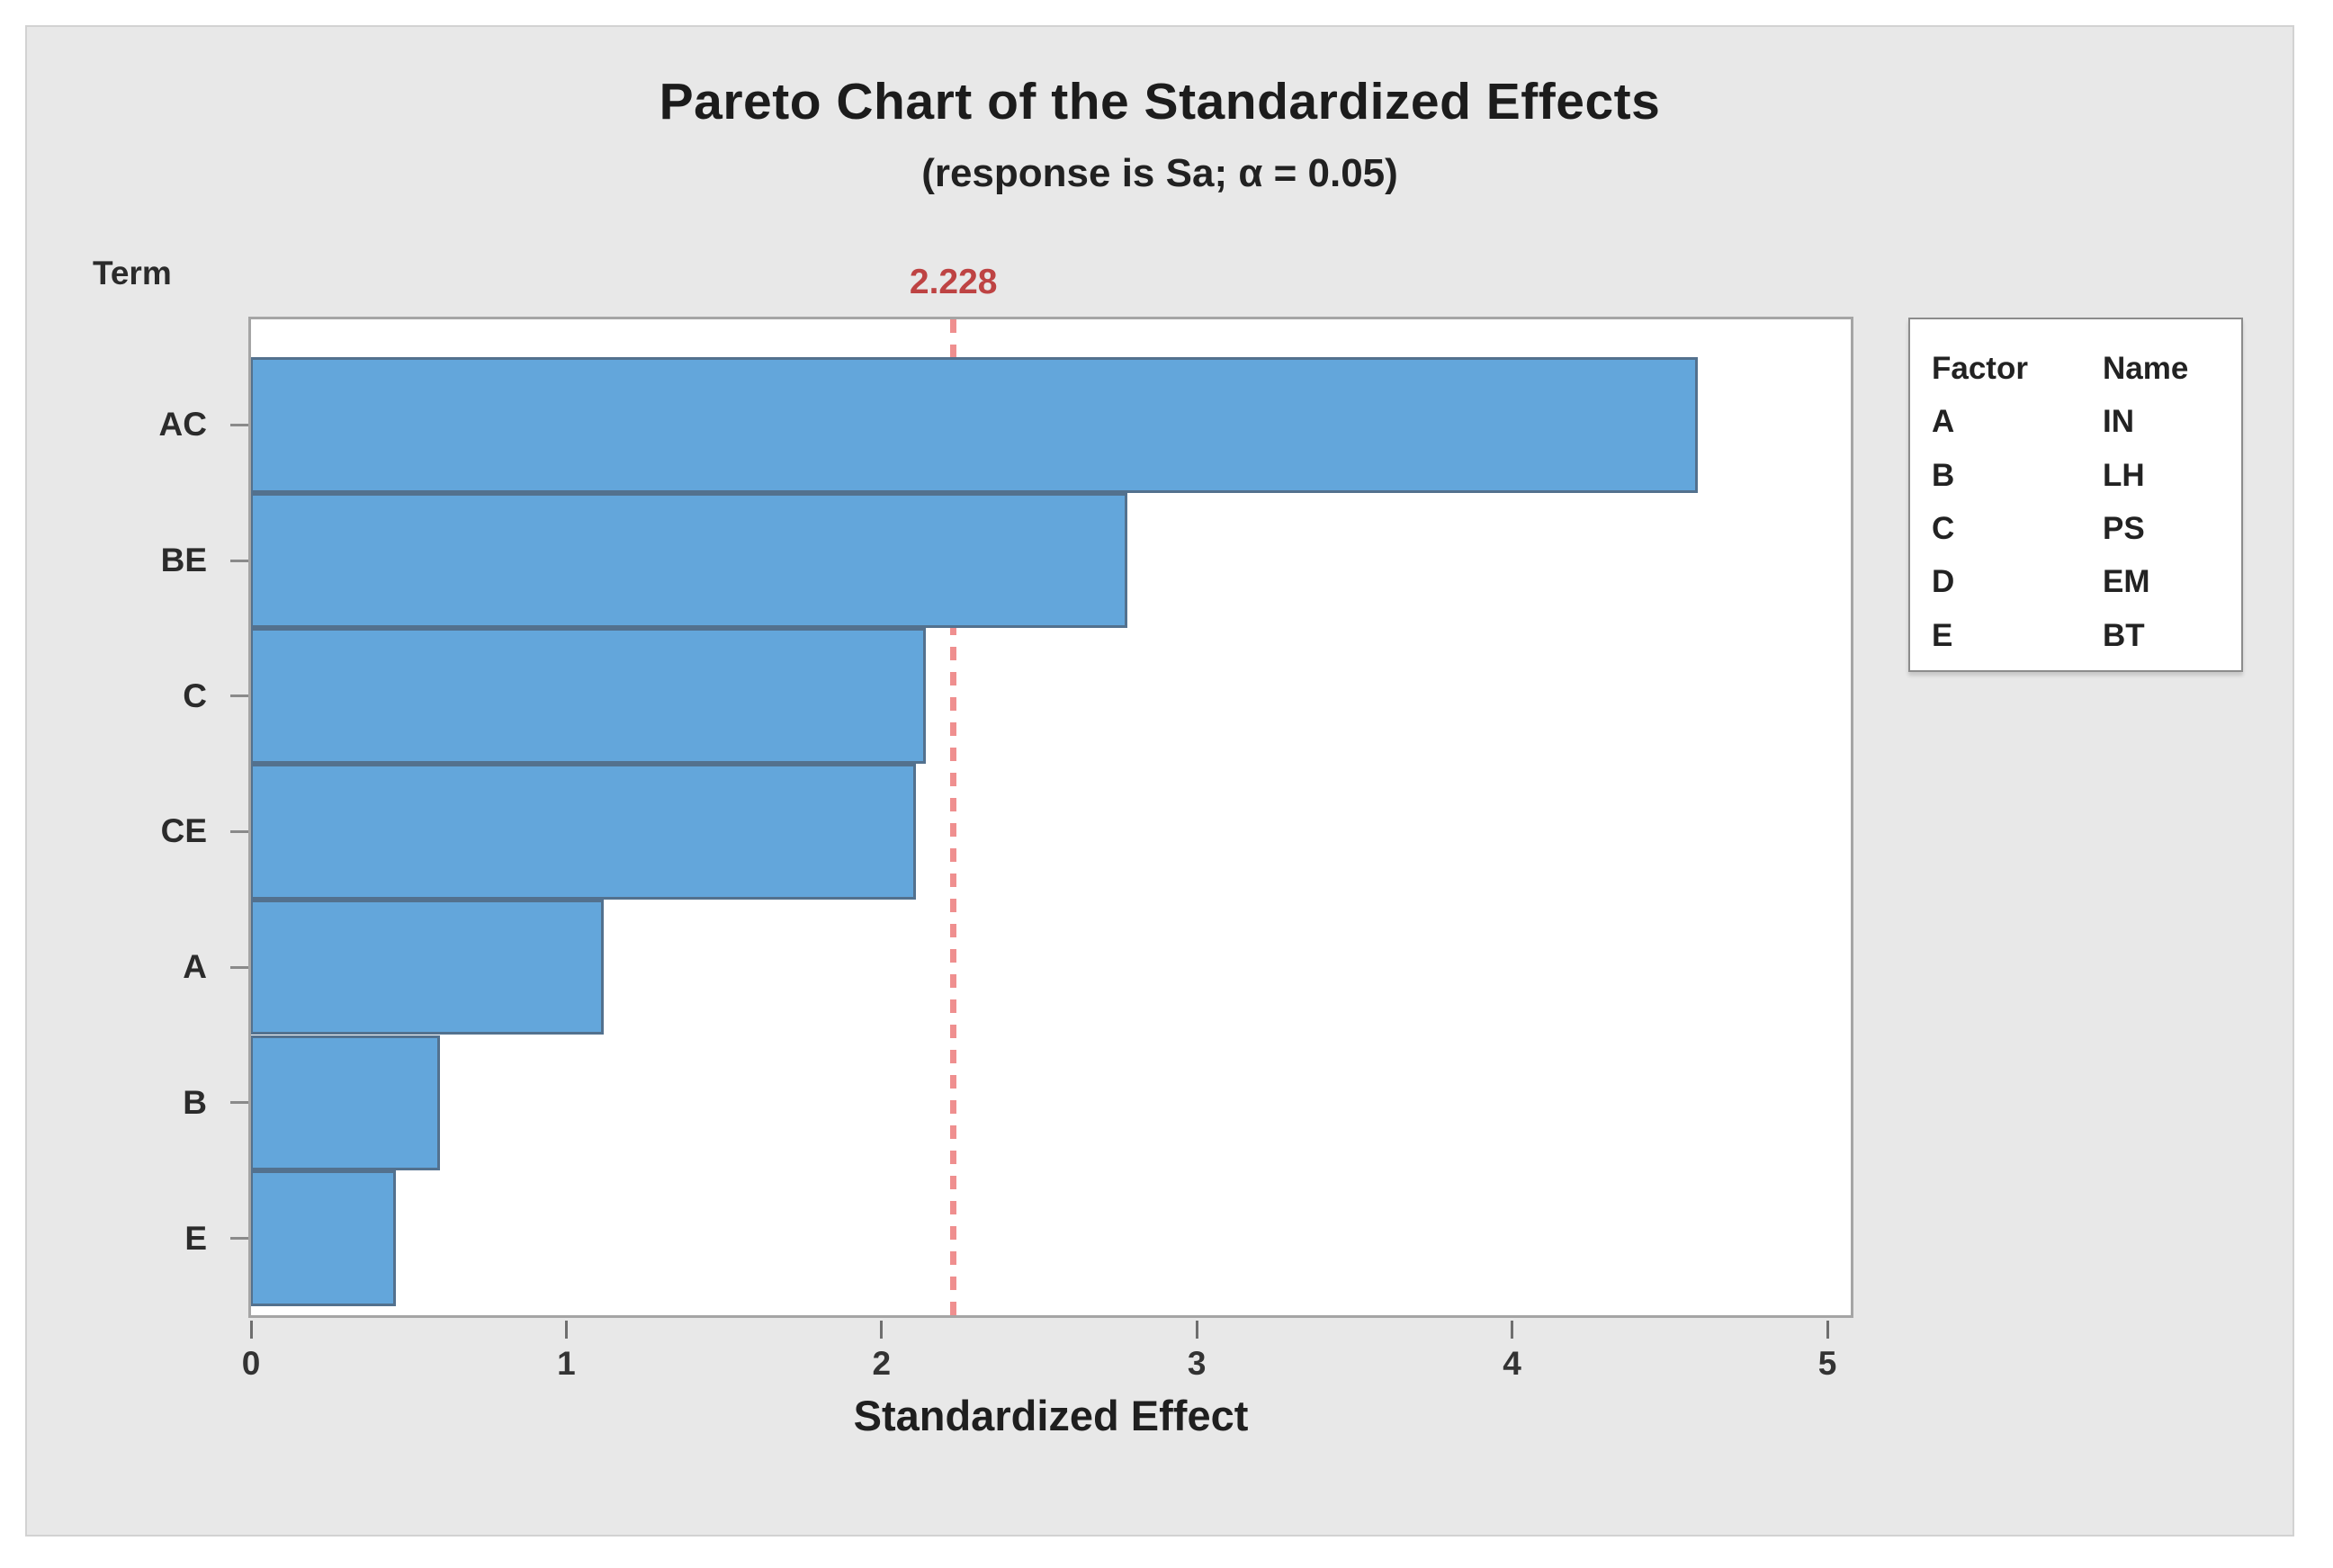  I want to click on legend-factor: E, so click(1942, 635).